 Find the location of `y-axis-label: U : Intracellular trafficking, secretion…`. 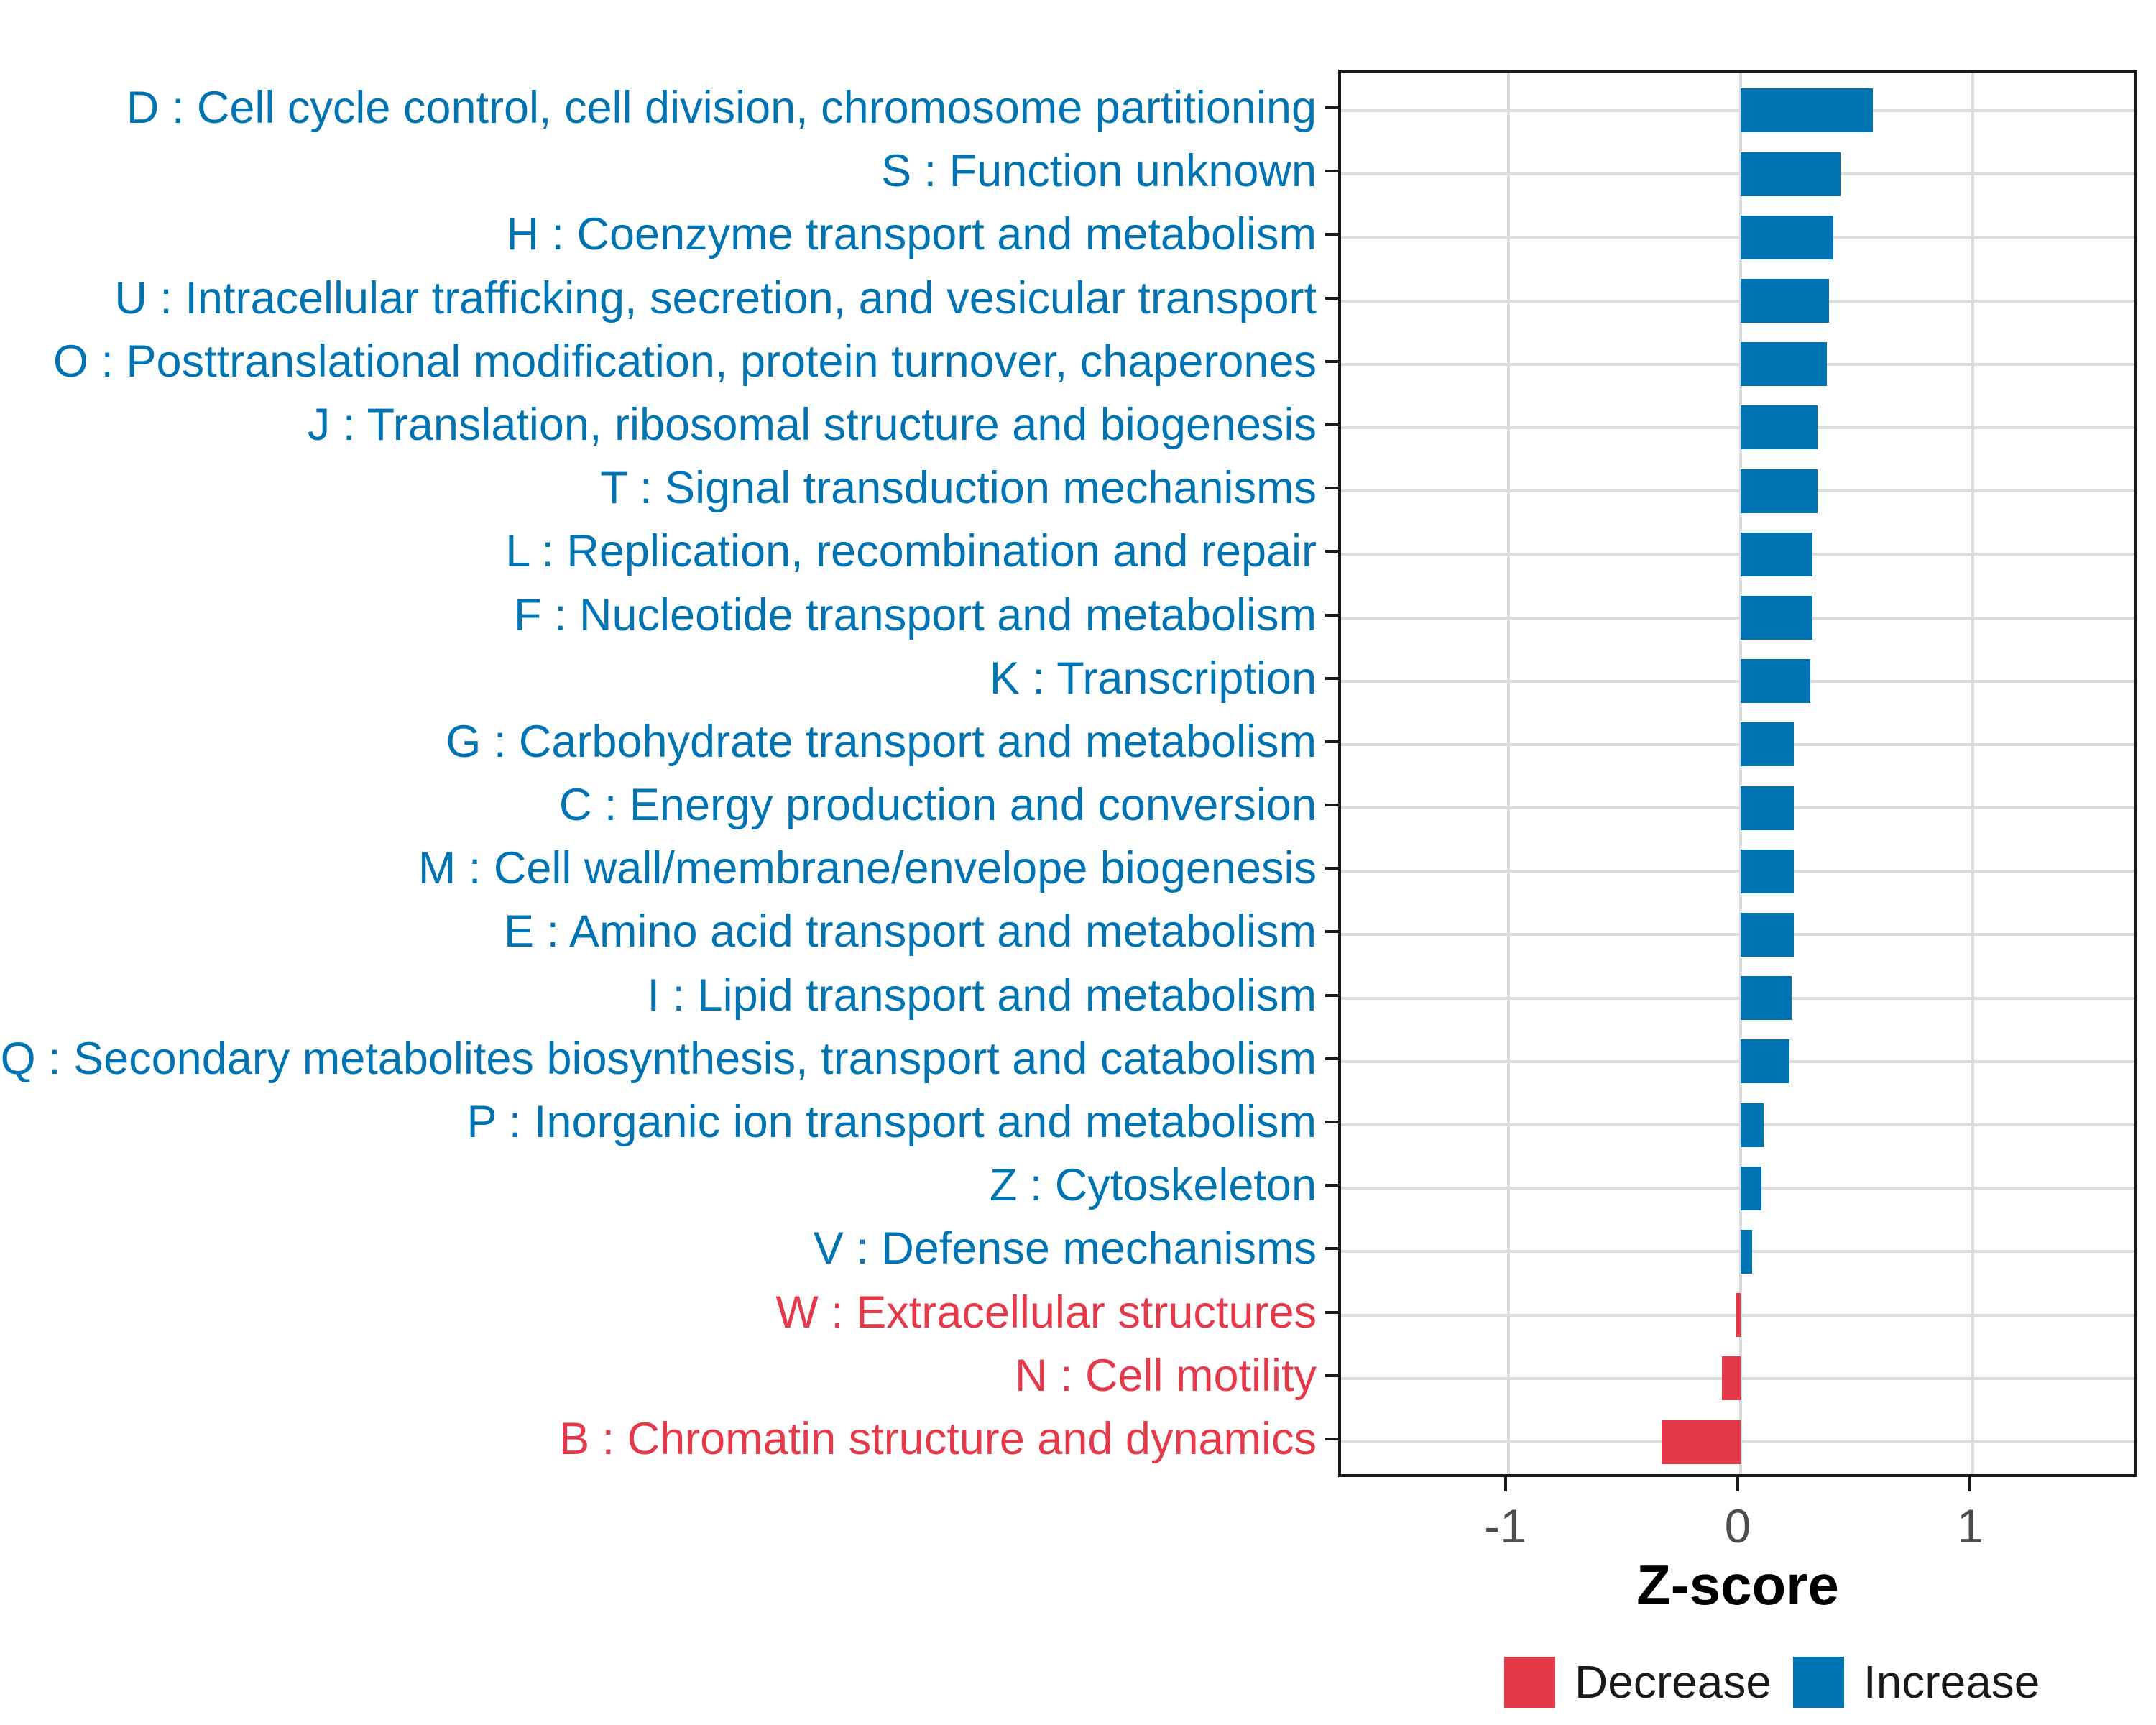

y-axis-label: U : Intracellular trafficking, secretion… is located at coordinates (715, 297).